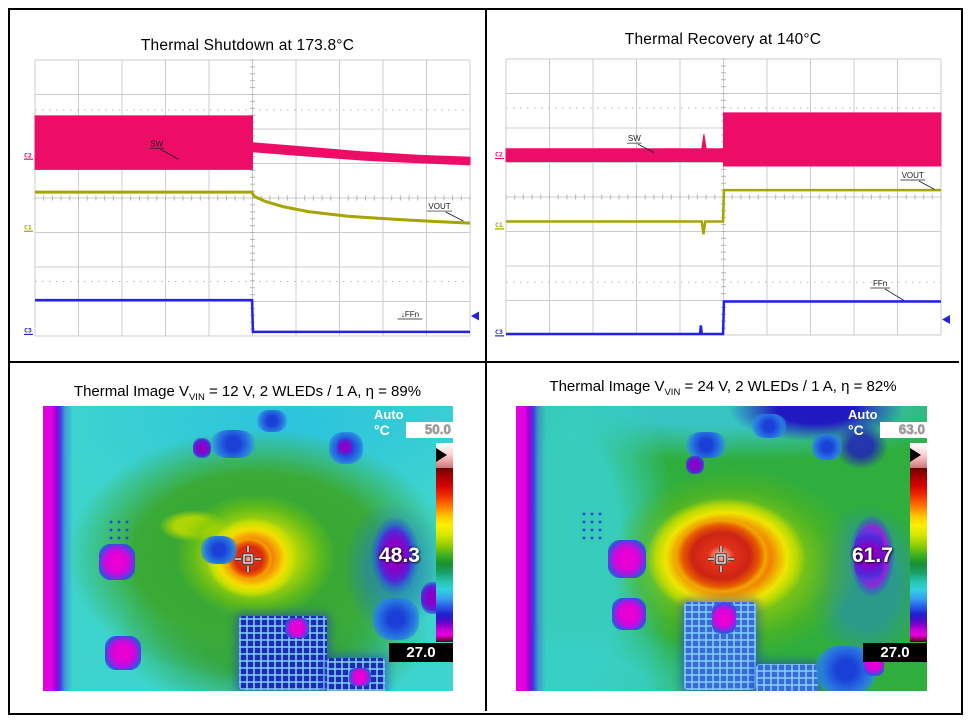  What do you see at coordinates (410, 314) in the screenshot?
I see `svg-text: ↓FFn` at bounding box center [410, 314].